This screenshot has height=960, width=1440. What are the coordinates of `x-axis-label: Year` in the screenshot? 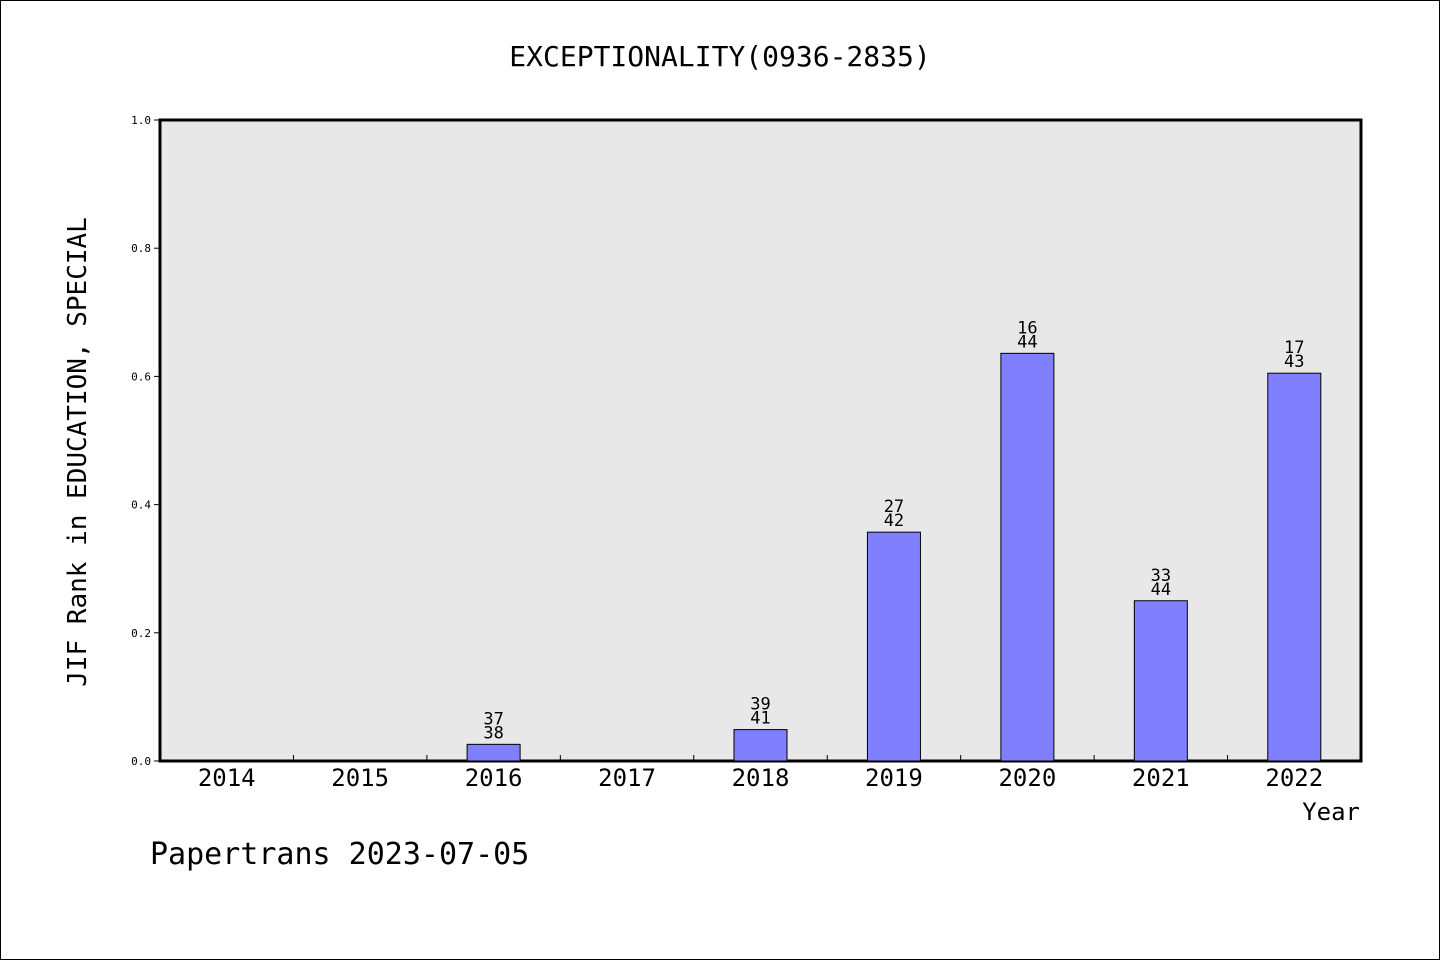 It's located at (1331, 812).